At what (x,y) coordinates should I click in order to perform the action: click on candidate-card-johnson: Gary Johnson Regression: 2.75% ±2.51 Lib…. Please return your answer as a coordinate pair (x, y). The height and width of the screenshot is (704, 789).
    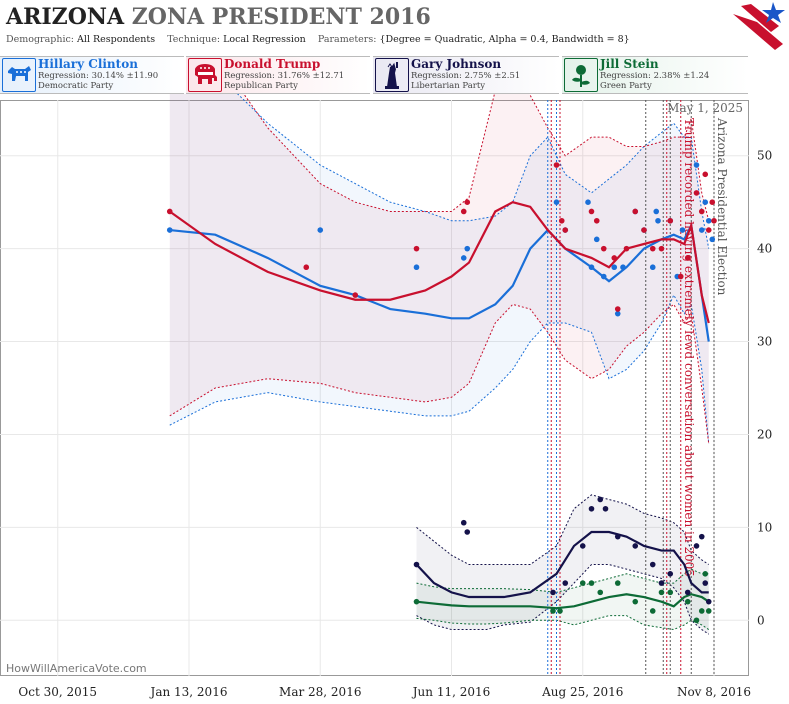
    Looking at the image, I should click on (466, 75).